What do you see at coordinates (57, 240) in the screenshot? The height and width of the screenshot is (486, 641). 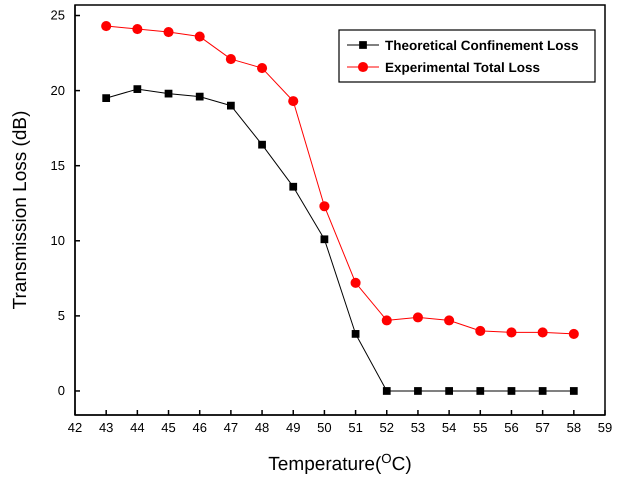 I see `y-tick-label: 10` at bounding box center [57, 240].